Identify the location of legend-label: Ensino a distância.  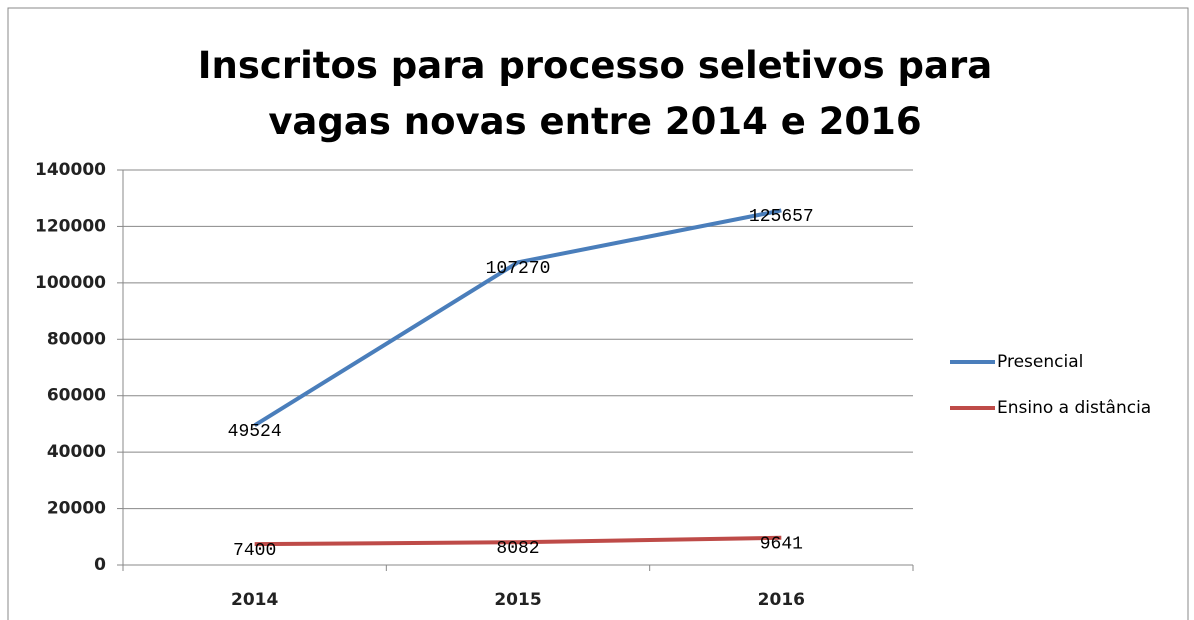
(1074, 408).